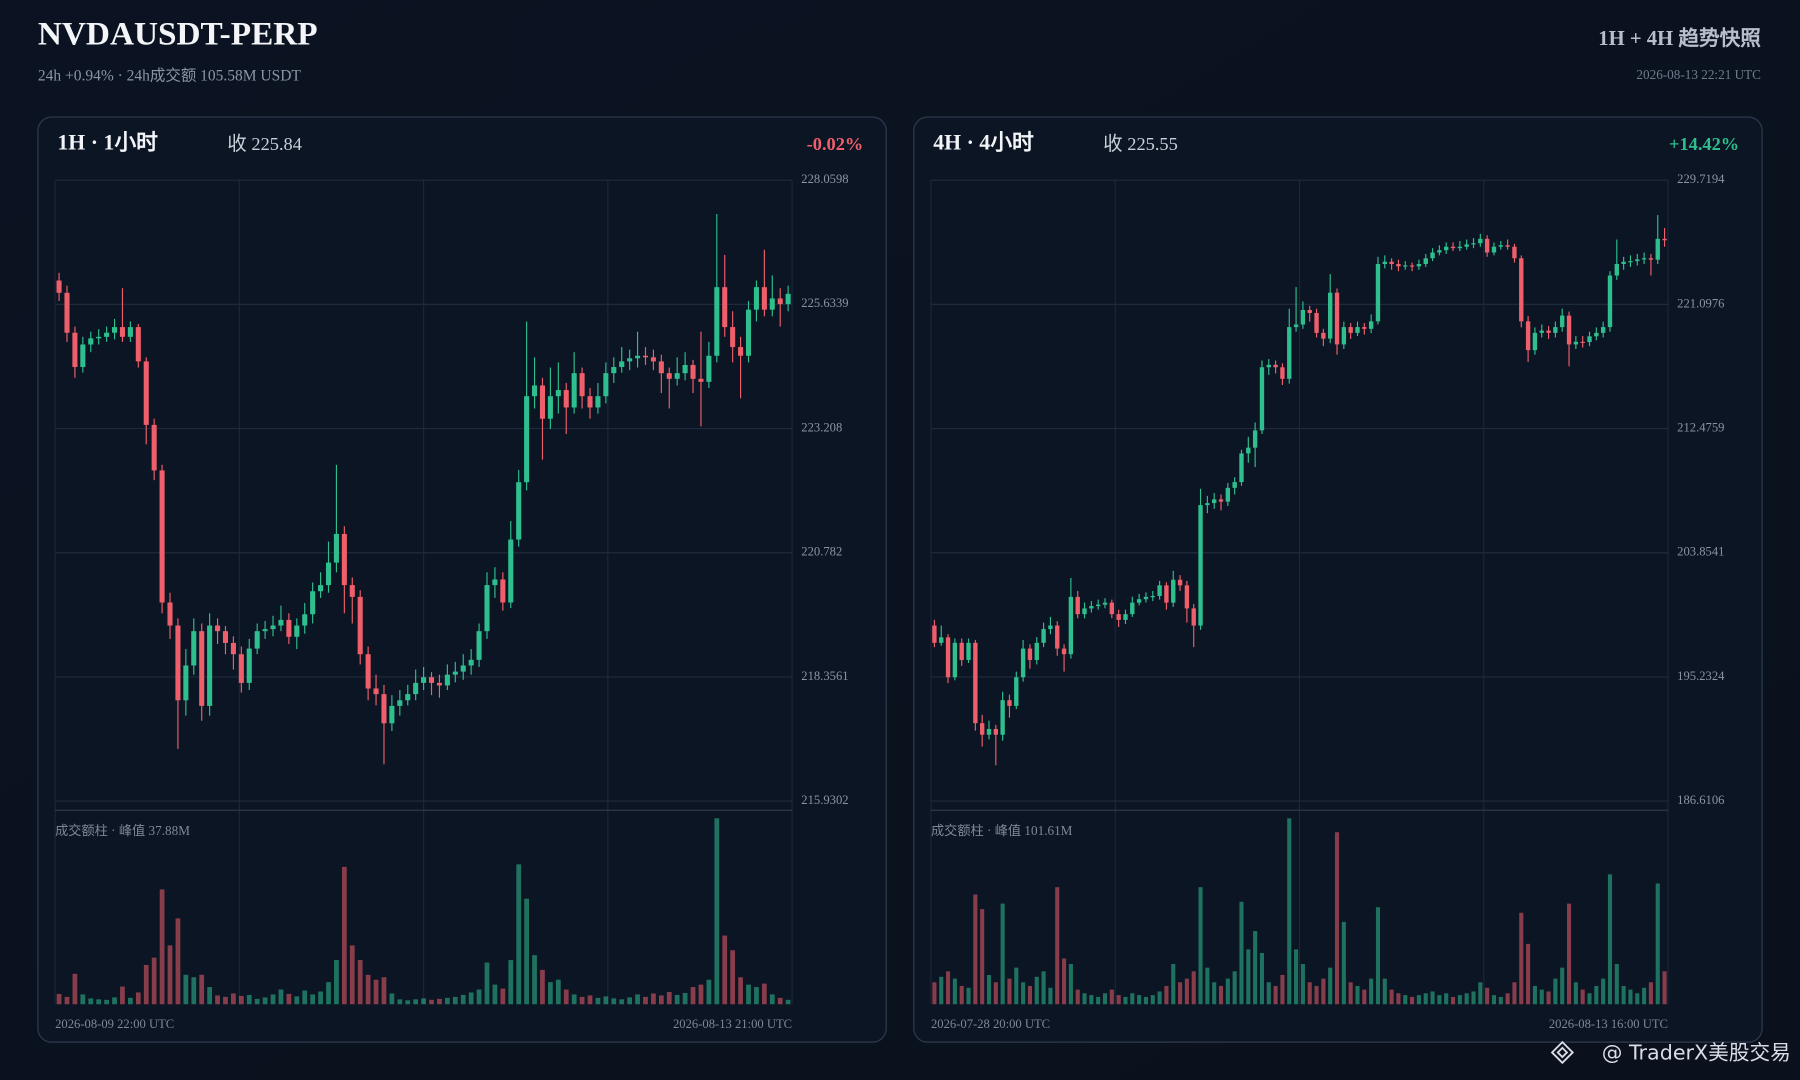  I want to click on change: -0.02%, so click(835, 144).